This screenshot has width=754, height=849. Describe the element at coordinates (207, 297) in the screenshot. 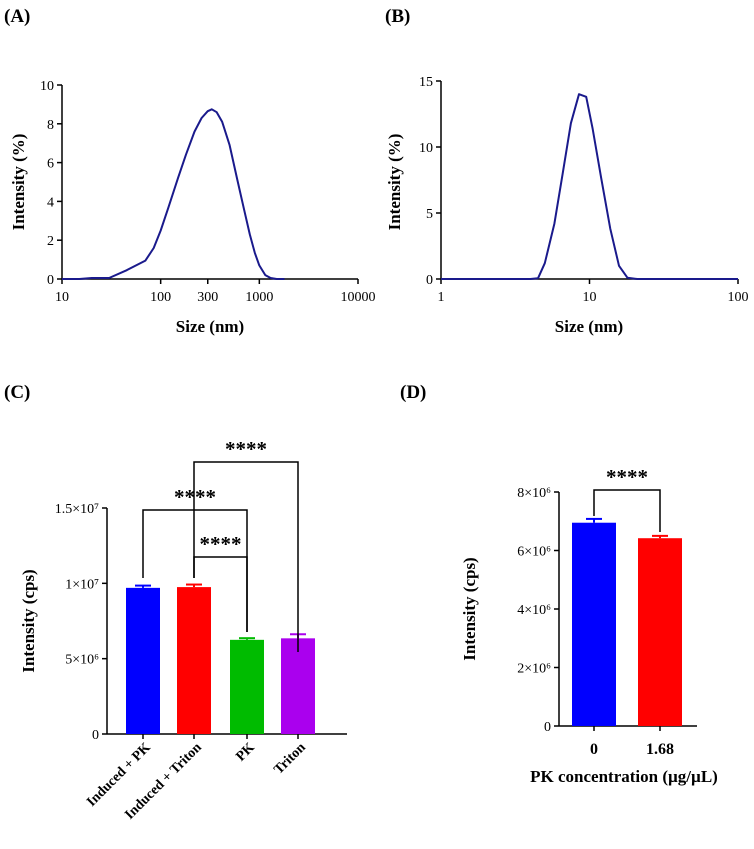

I see `panela-x-tick-label: 300` at that location.